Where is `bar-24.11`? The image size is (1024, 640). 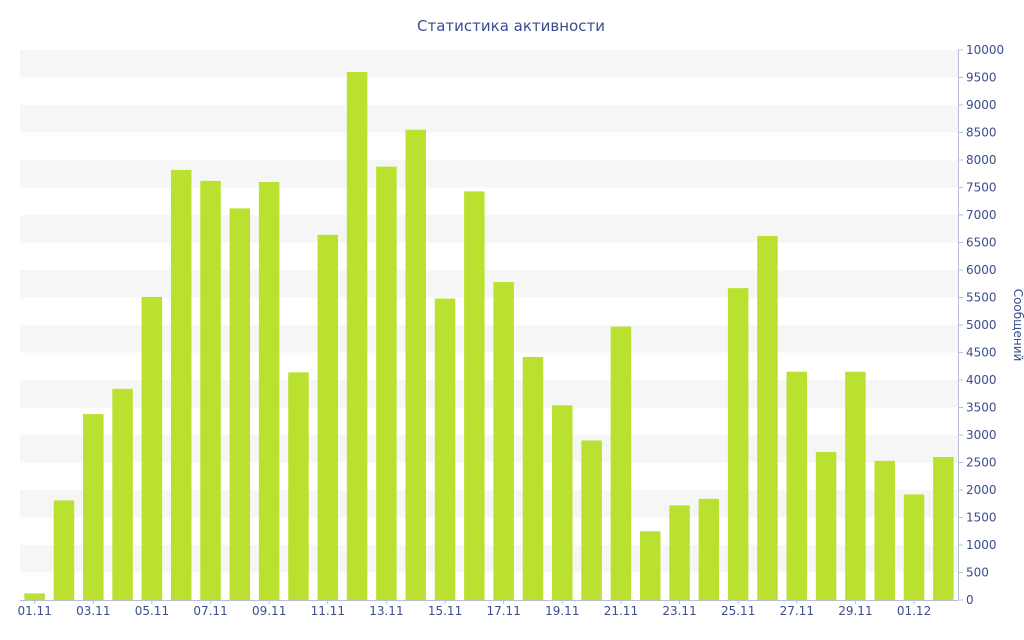 bar-24.11 is located at coordinates (709, 549).